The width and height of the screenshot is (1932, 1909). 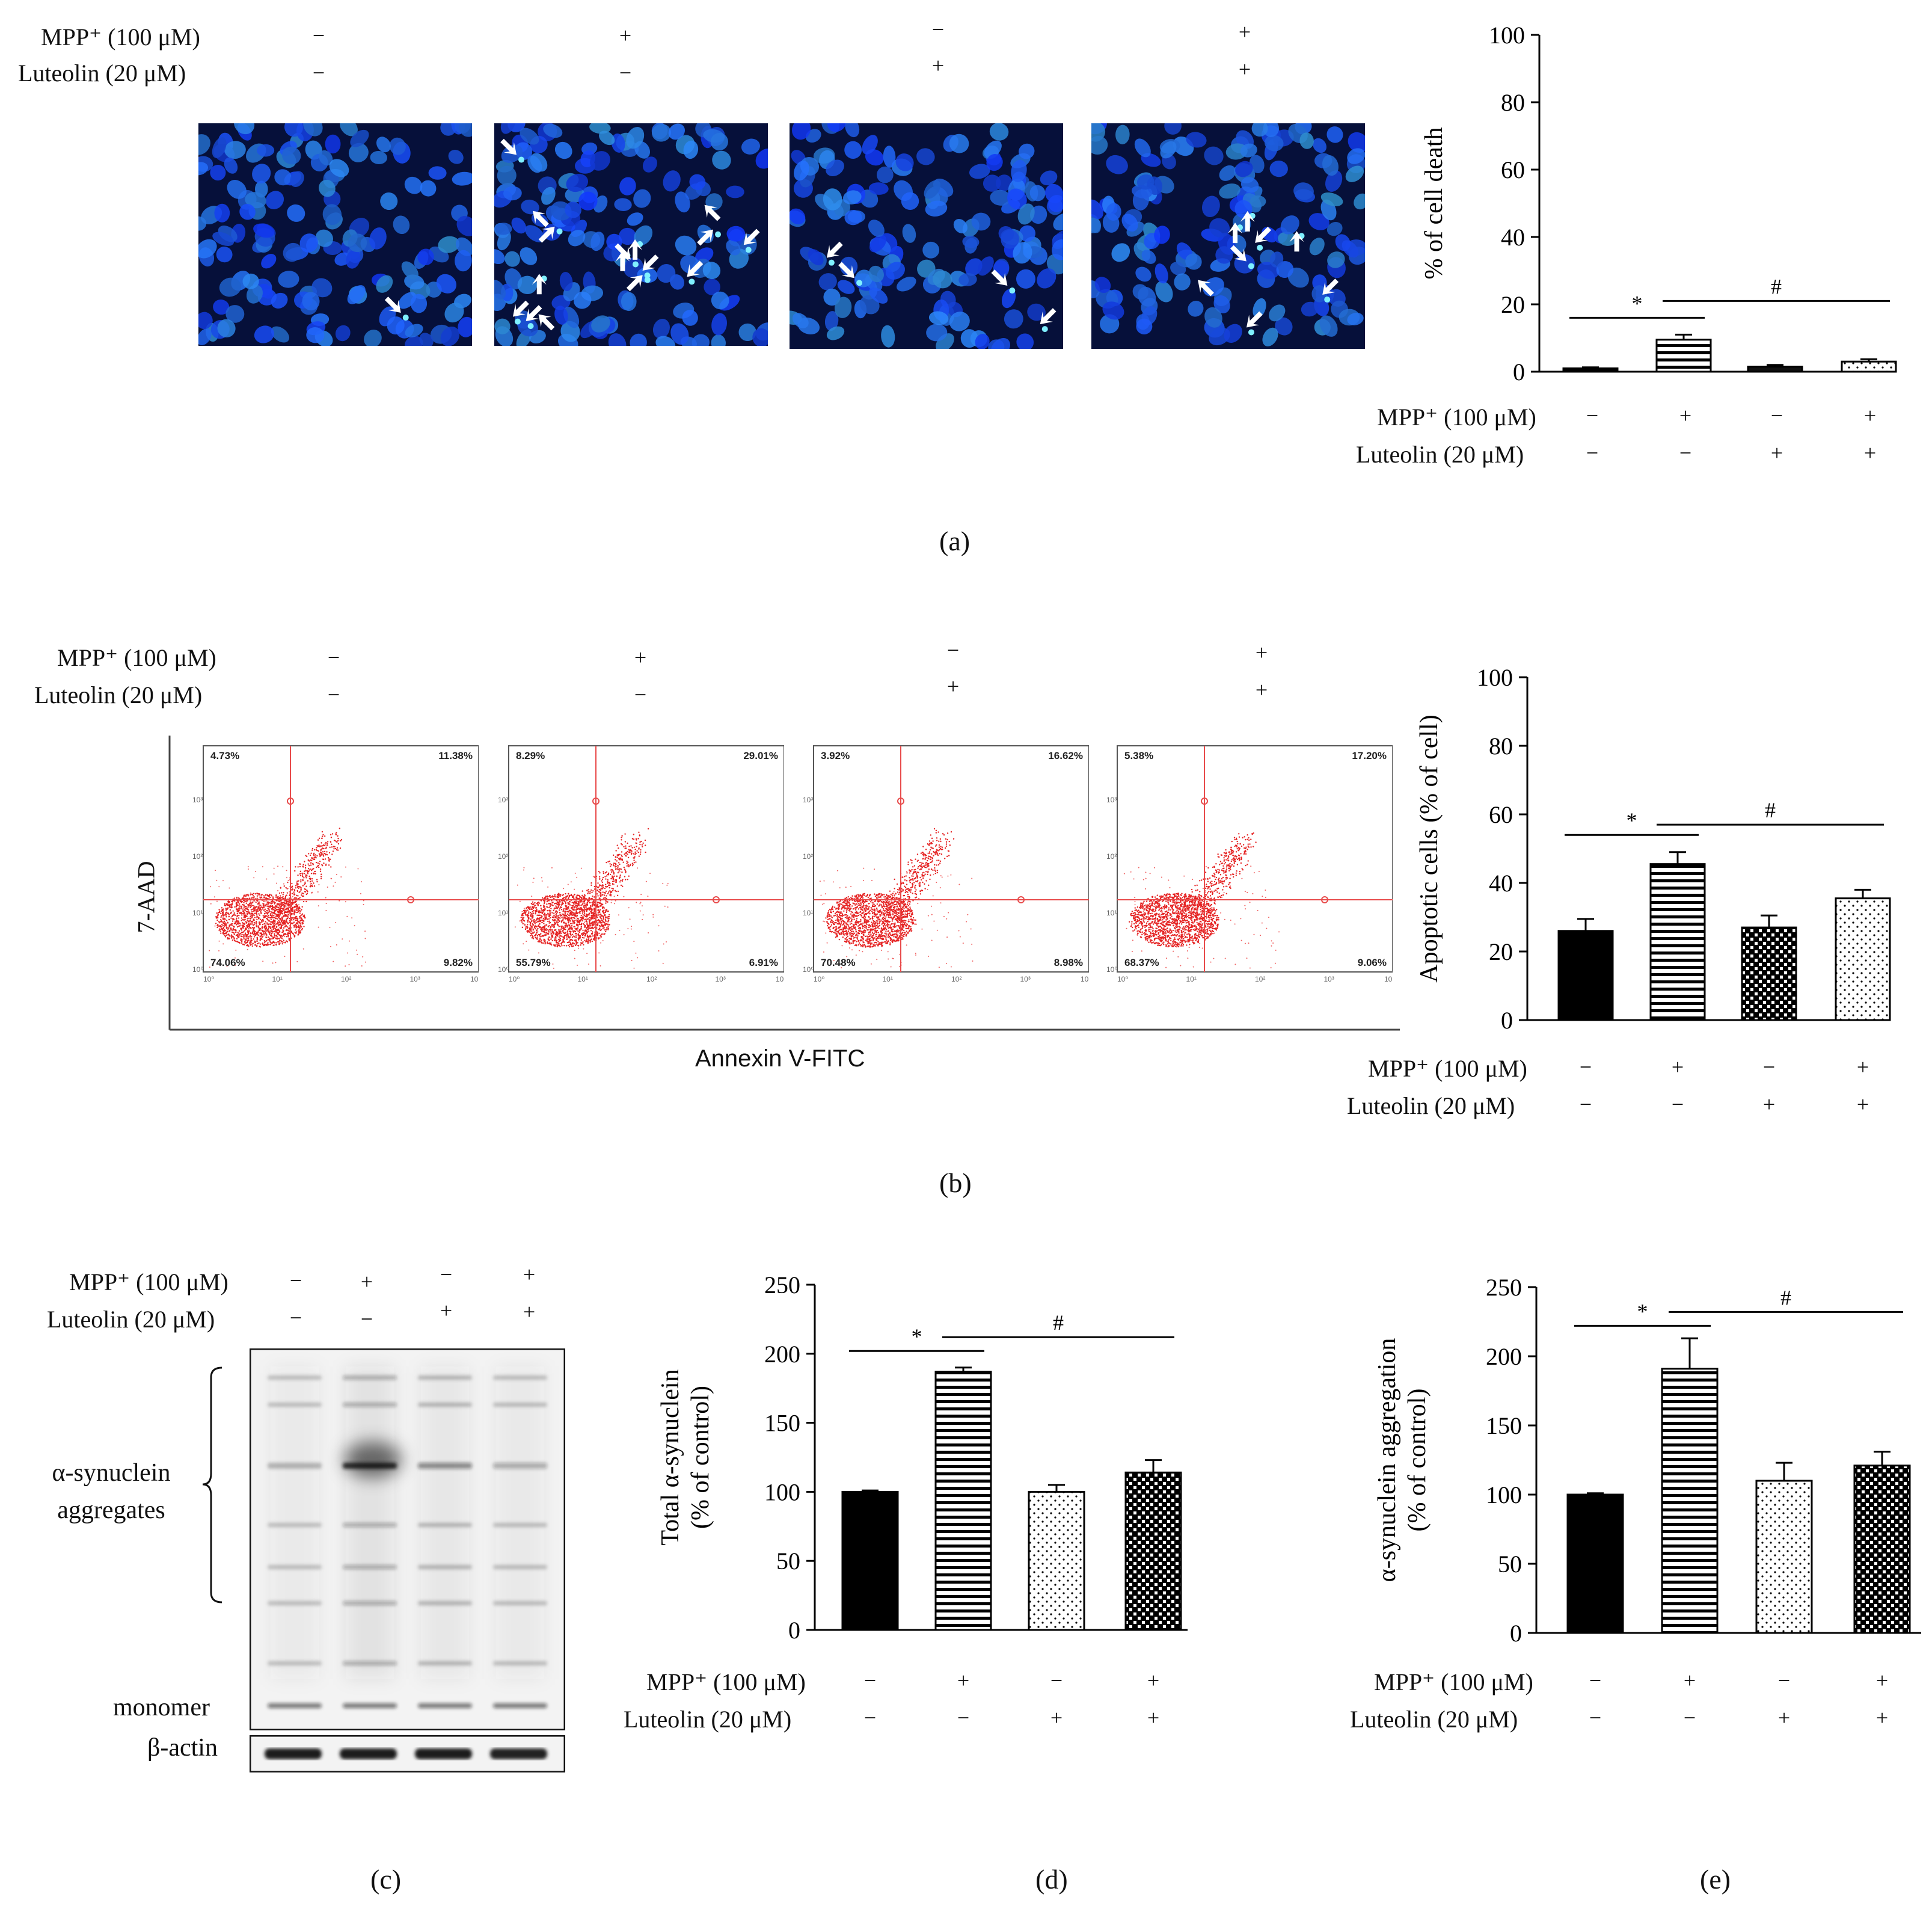 What do you see at coordinates (1044, 330) in the screenshot?
I see `apoptotic-nucleus` at bounding box center [1044, 330].